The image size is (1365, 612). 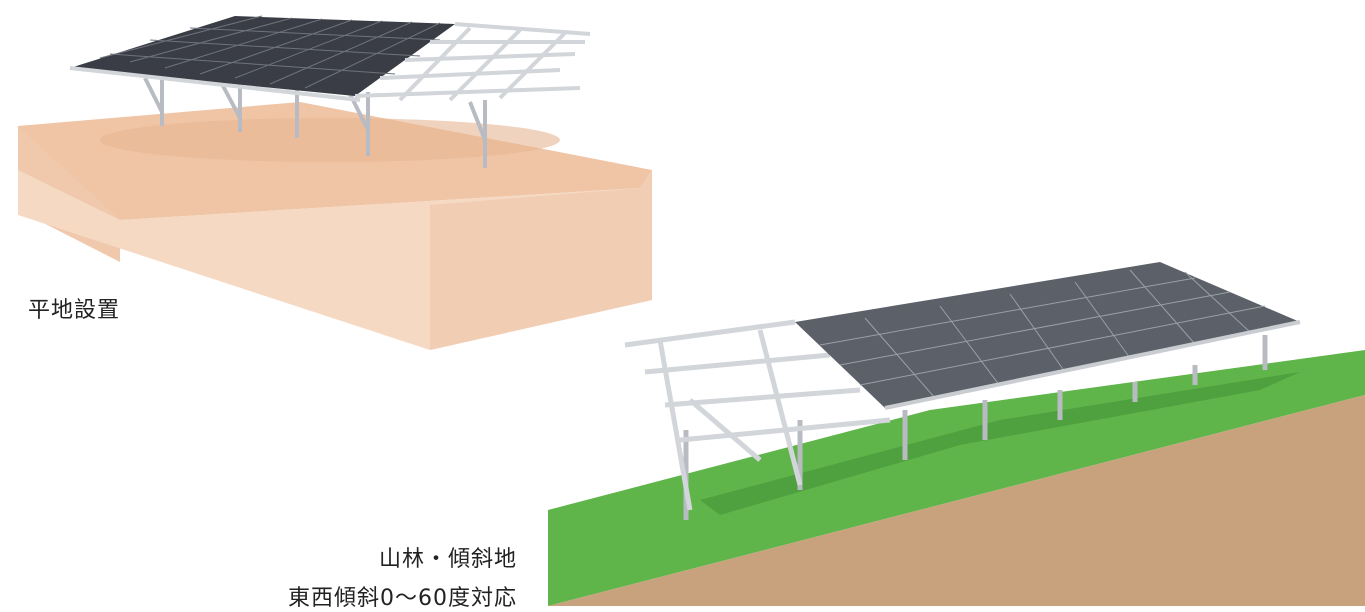 I want to click on slope-panel-grid, so click(x=1042, y=334).